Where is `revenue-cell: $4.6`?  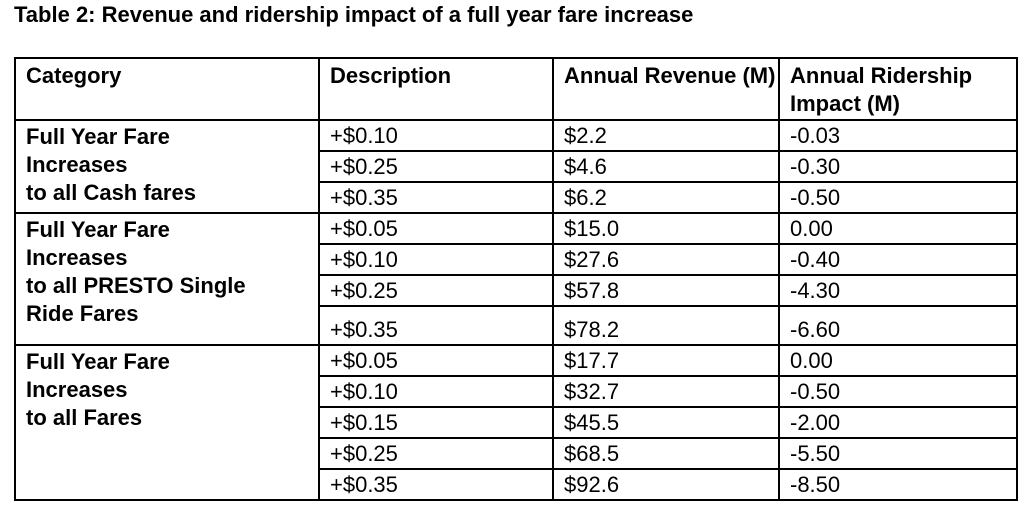
revenue-cell: $4.6 is located at coordinates (666, 166).